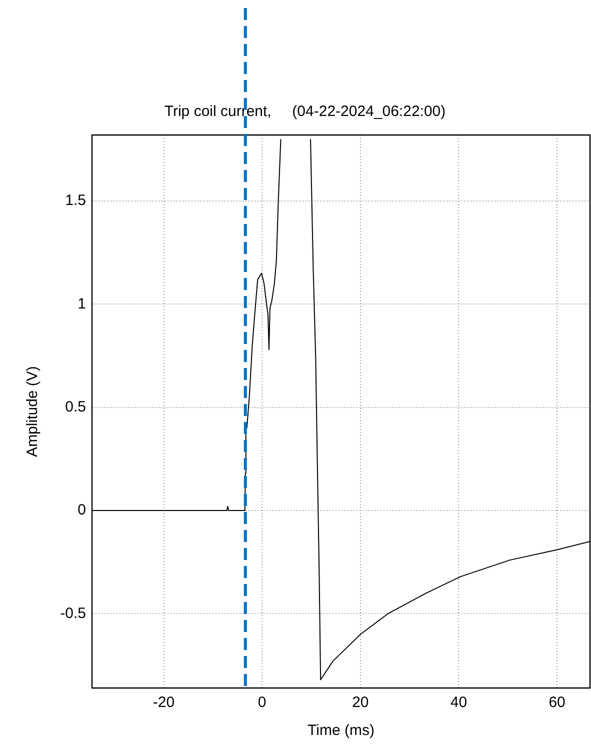 This screenshot has height=744, width=591. I want to click on x-axis-title: Time (ms), so click(341, 731).